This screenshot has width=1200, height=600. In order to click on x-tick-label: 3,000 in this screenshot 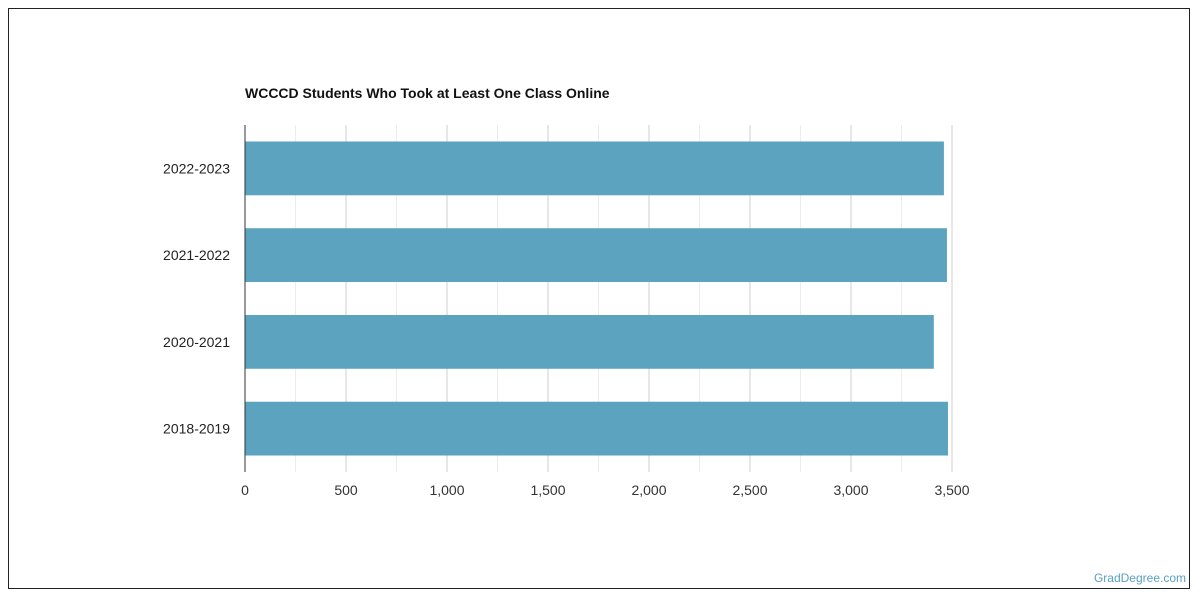, I will do `click(850, 490)`.